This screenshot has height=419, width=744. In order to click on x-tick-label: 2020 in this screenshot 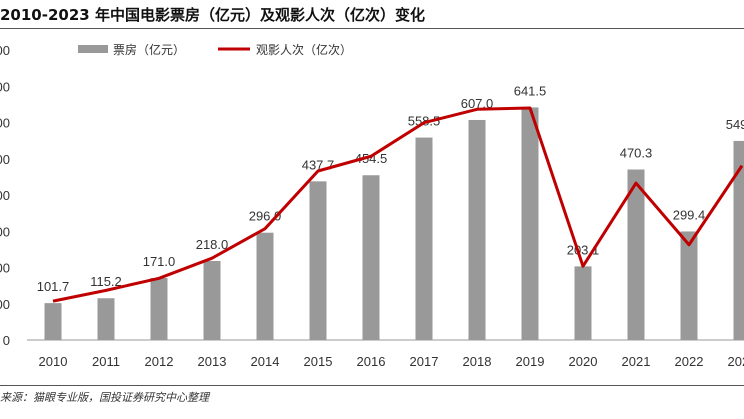, I will do `click(583, 361)`.